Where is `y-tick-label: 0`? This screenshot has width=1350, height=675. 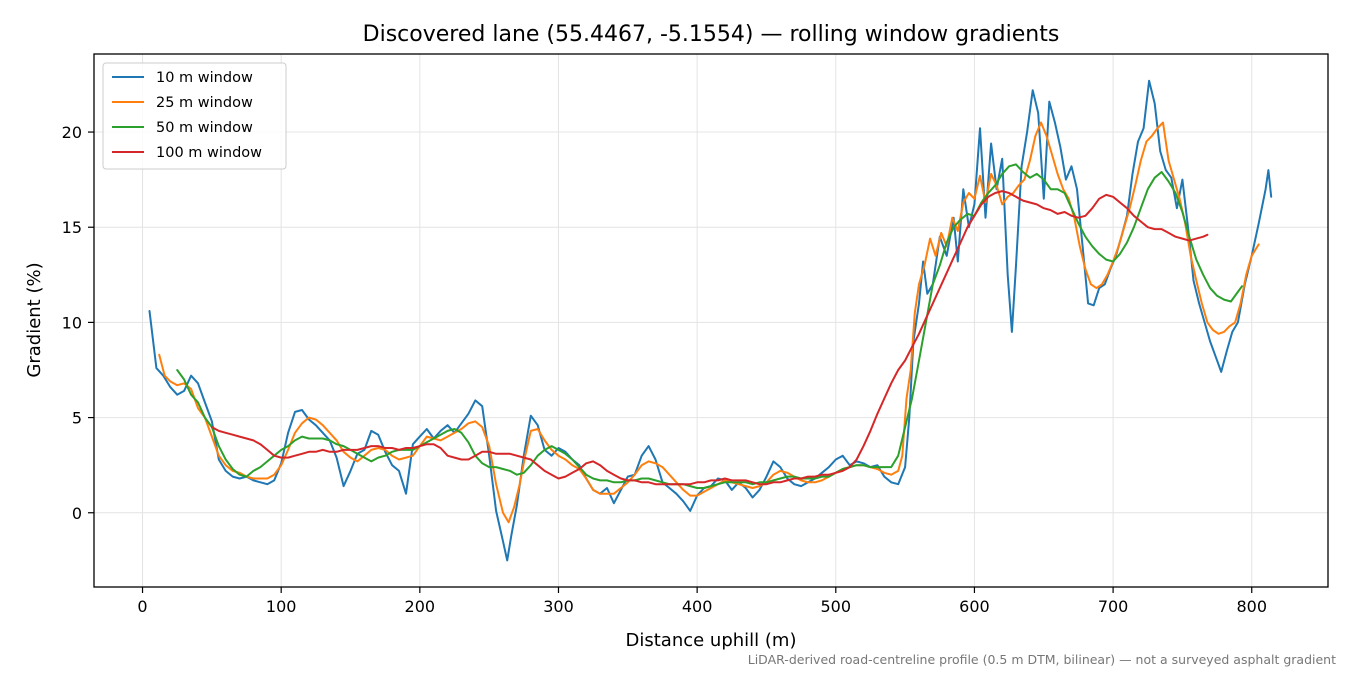 y-tick-label: 0 is located at coordinates (77, 513).